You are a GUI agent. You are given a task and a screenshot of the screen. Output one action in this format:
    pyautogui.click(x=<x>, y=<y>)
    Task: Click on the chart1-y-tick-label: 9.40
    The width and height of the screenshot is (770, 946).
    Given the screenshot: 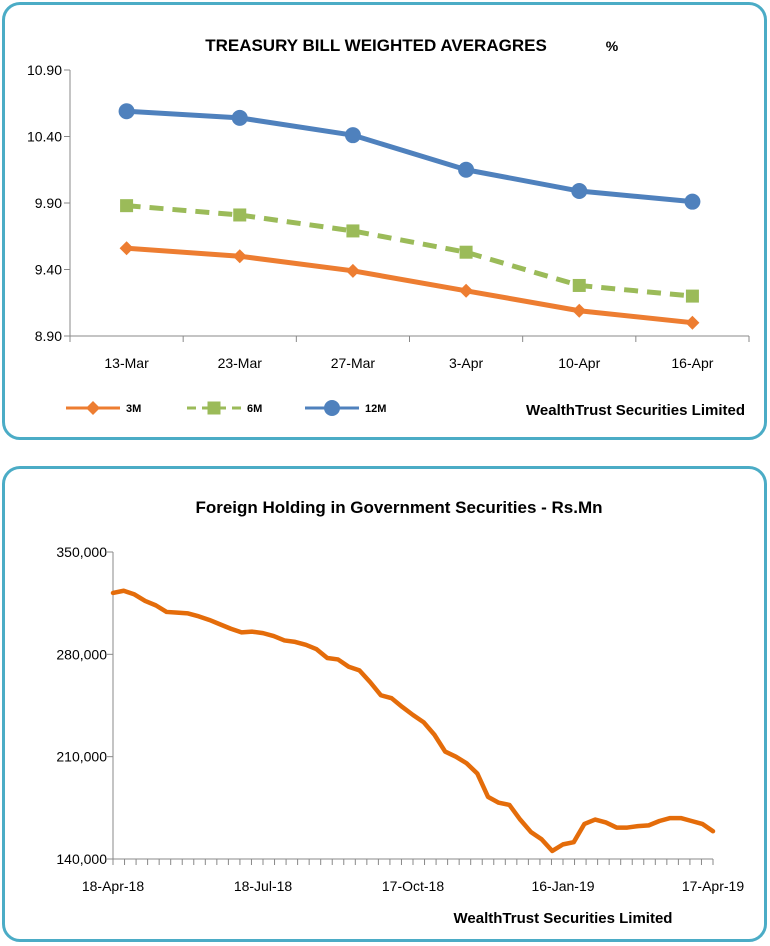 What is the action you would take?
    pyautogui.click(x=48, y=270)
    